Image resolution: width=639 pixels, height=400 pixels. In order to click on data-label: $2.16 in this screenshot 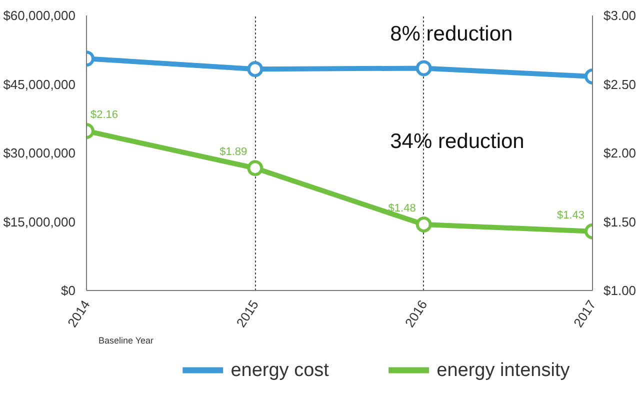, I will do `click(104, 115)`.